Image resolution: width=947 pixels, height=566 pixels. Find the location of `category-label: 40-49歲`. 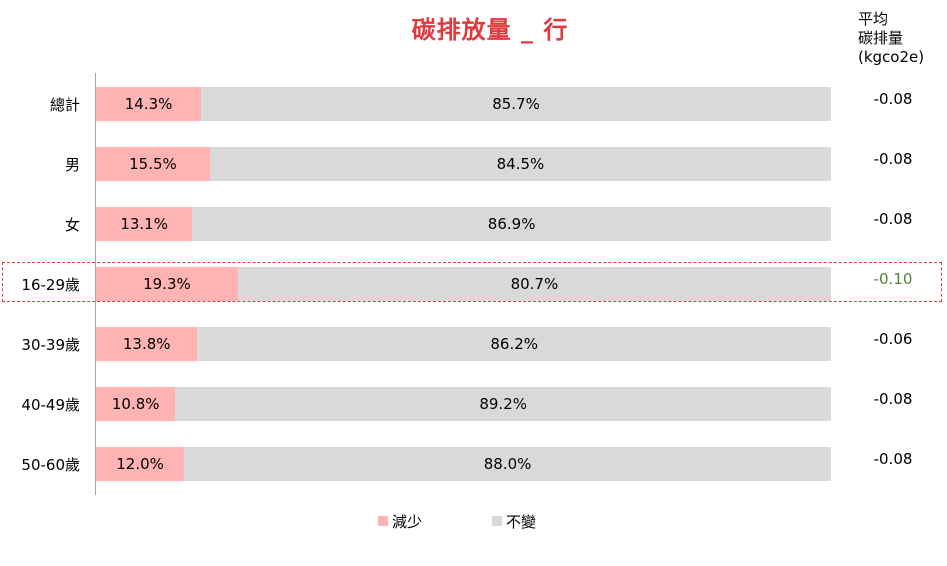

category-label: 40-49歲 is located at coordinates (50, 405).